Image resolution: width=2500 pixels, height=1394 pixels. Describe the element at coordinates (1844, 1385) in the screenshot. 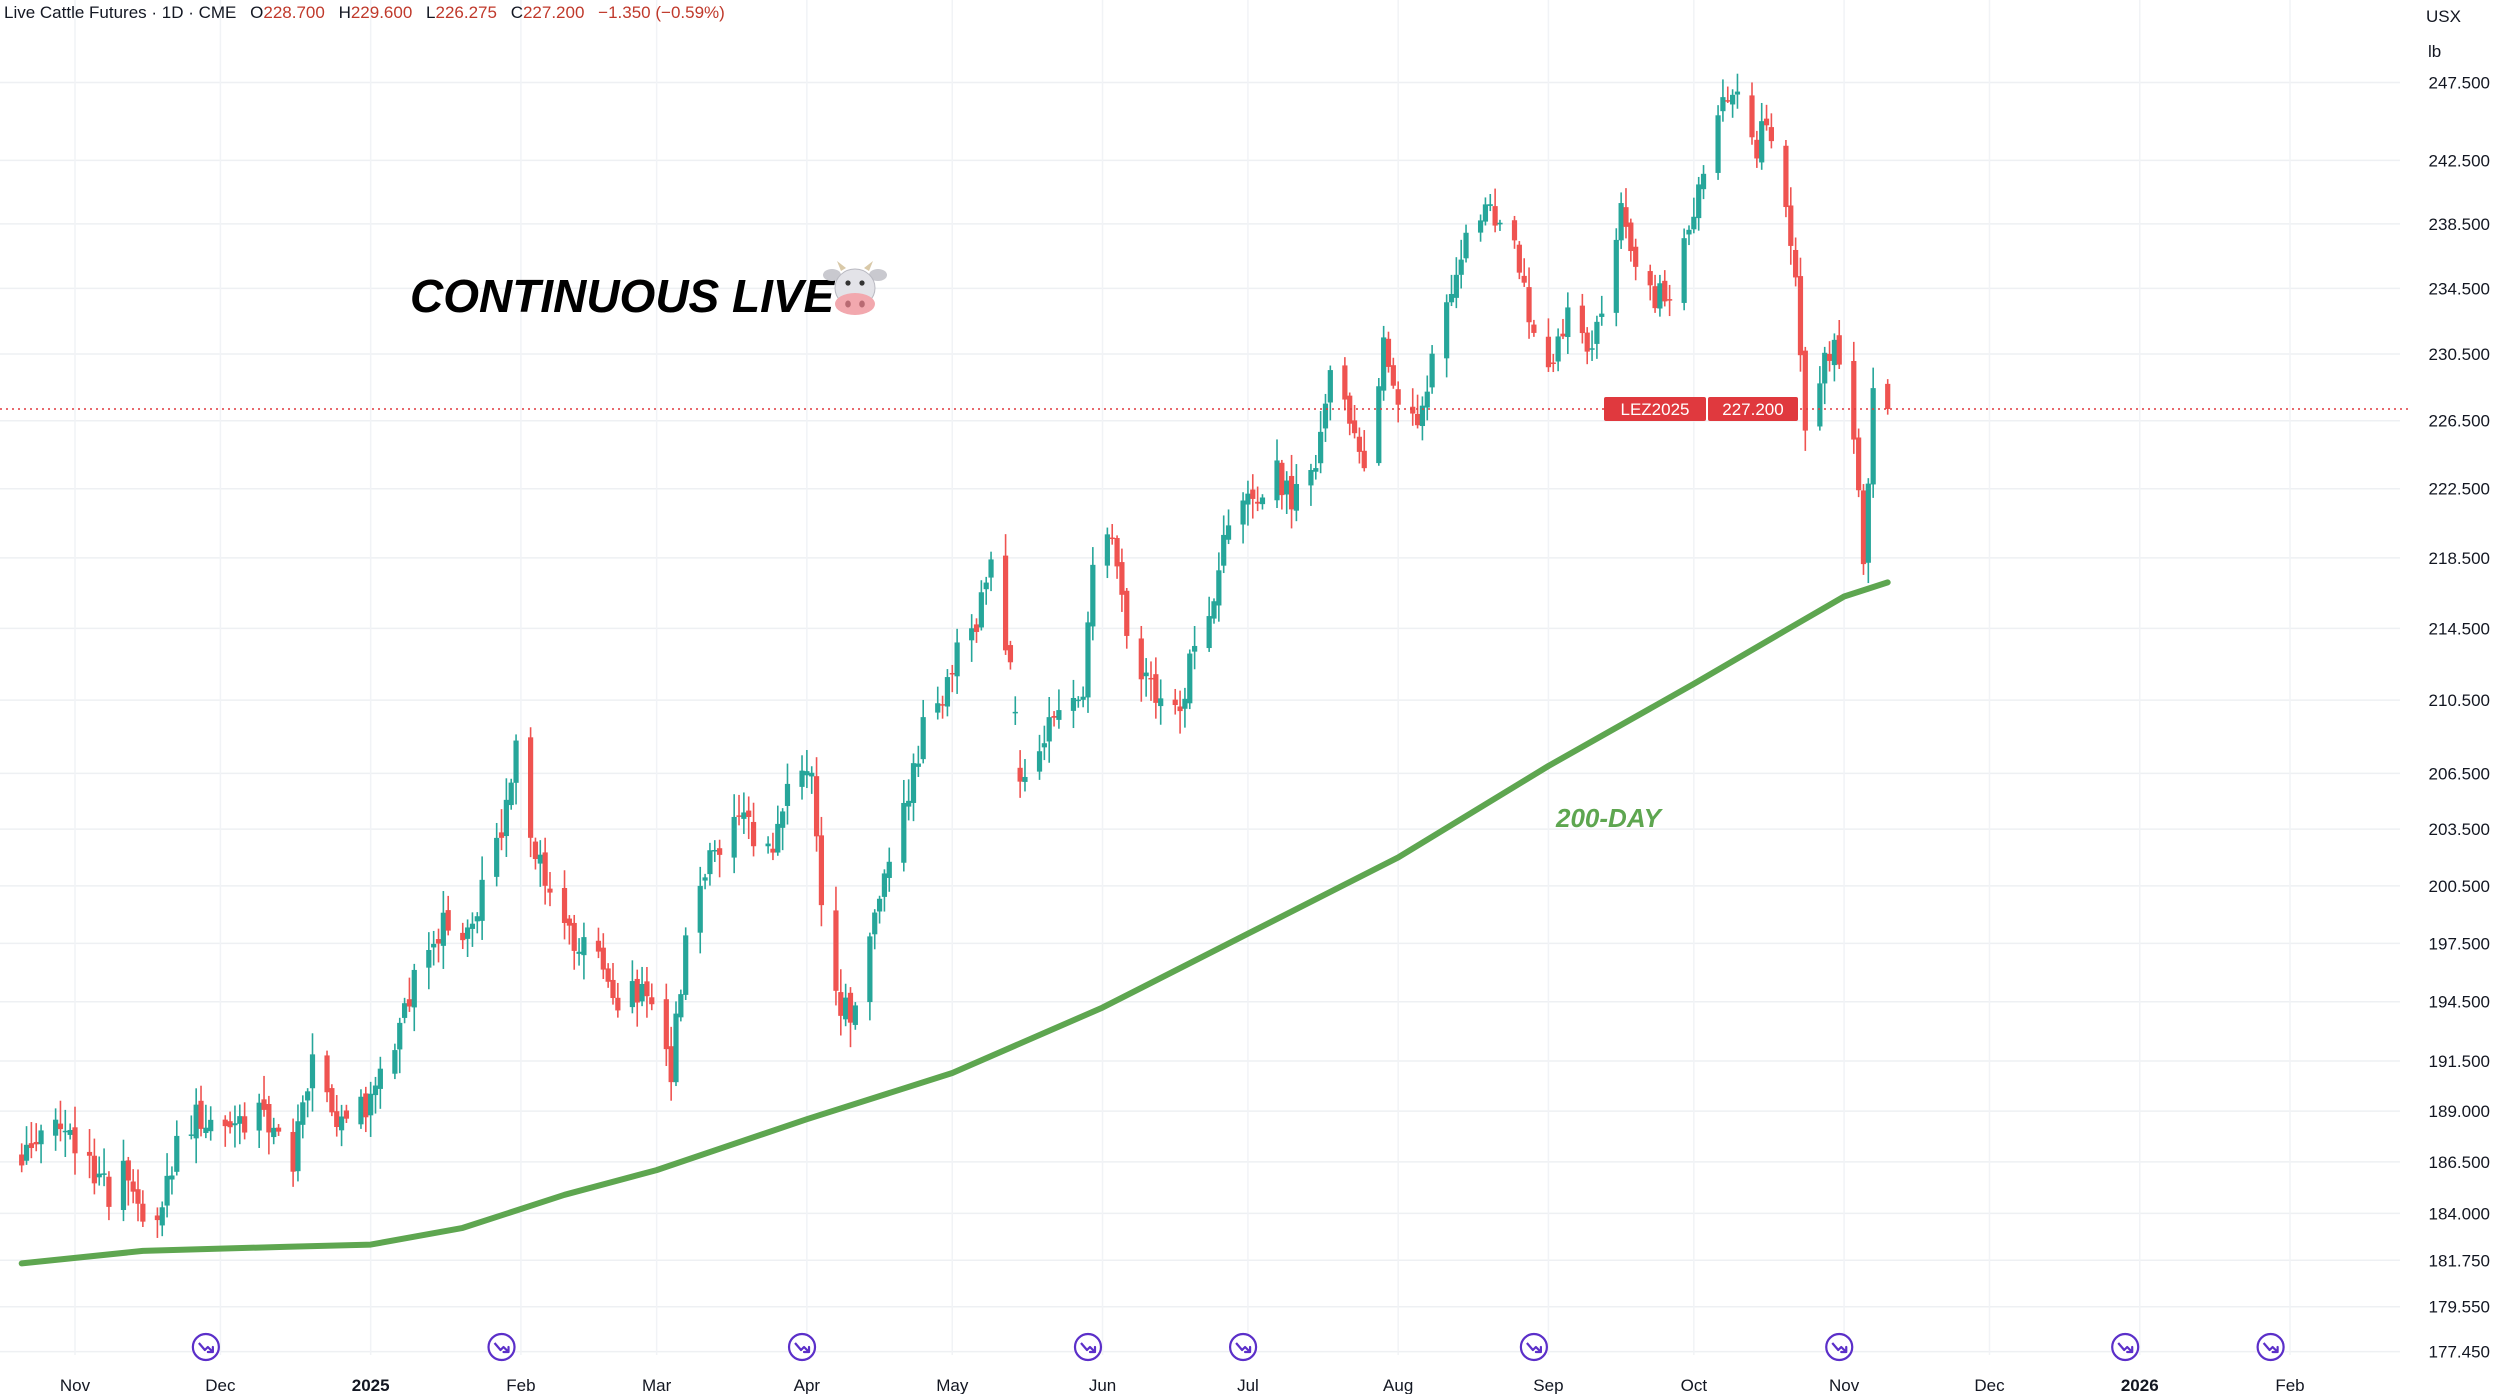

I see `x-tick-label: Nov` at that location.